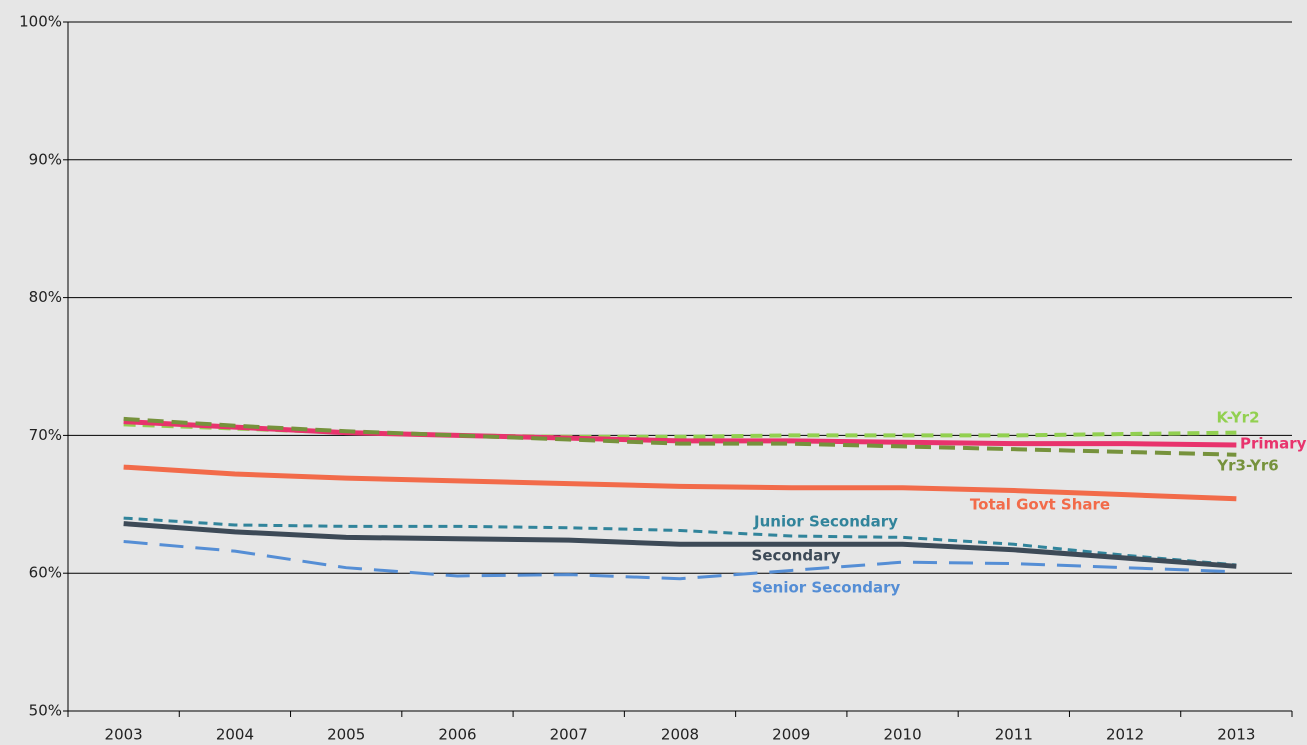  Describe the element at coordinates (796, 556) in the screenshot. I see `series-label: Secondary` at that location.